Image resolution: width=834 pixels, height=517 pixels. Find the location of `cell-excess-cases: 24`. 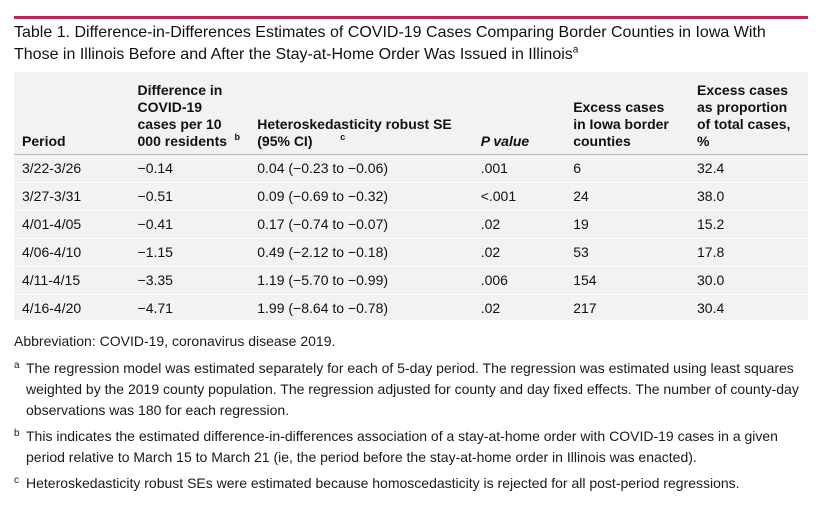

cell-excess-cases: 24 is located at coordinates (629, 196).